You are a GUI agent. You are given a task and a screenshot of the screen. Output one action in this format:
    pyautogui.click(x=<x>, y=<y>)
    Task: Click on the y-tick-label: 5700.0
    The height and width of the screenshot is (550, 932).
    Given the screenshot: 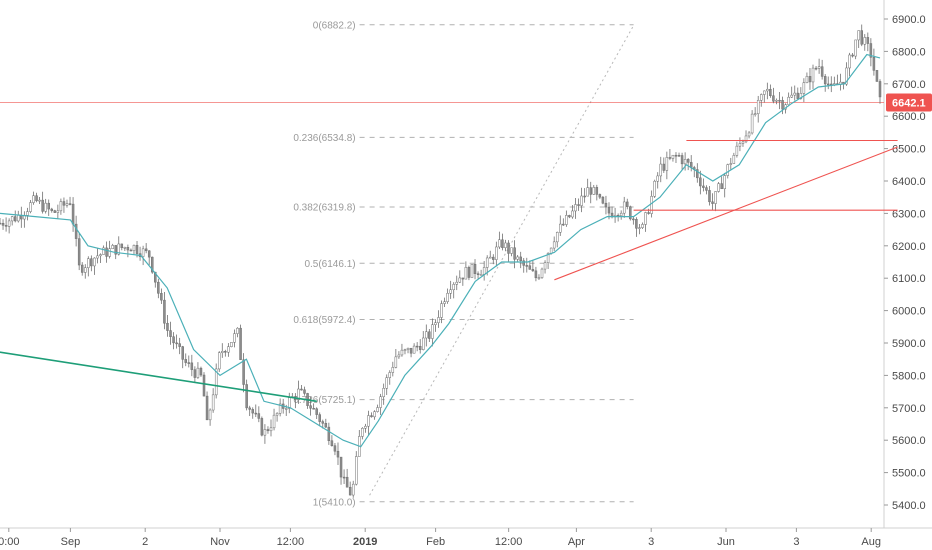 What is the action you would take?
    pyautogui.click(x=909, y=409)
    